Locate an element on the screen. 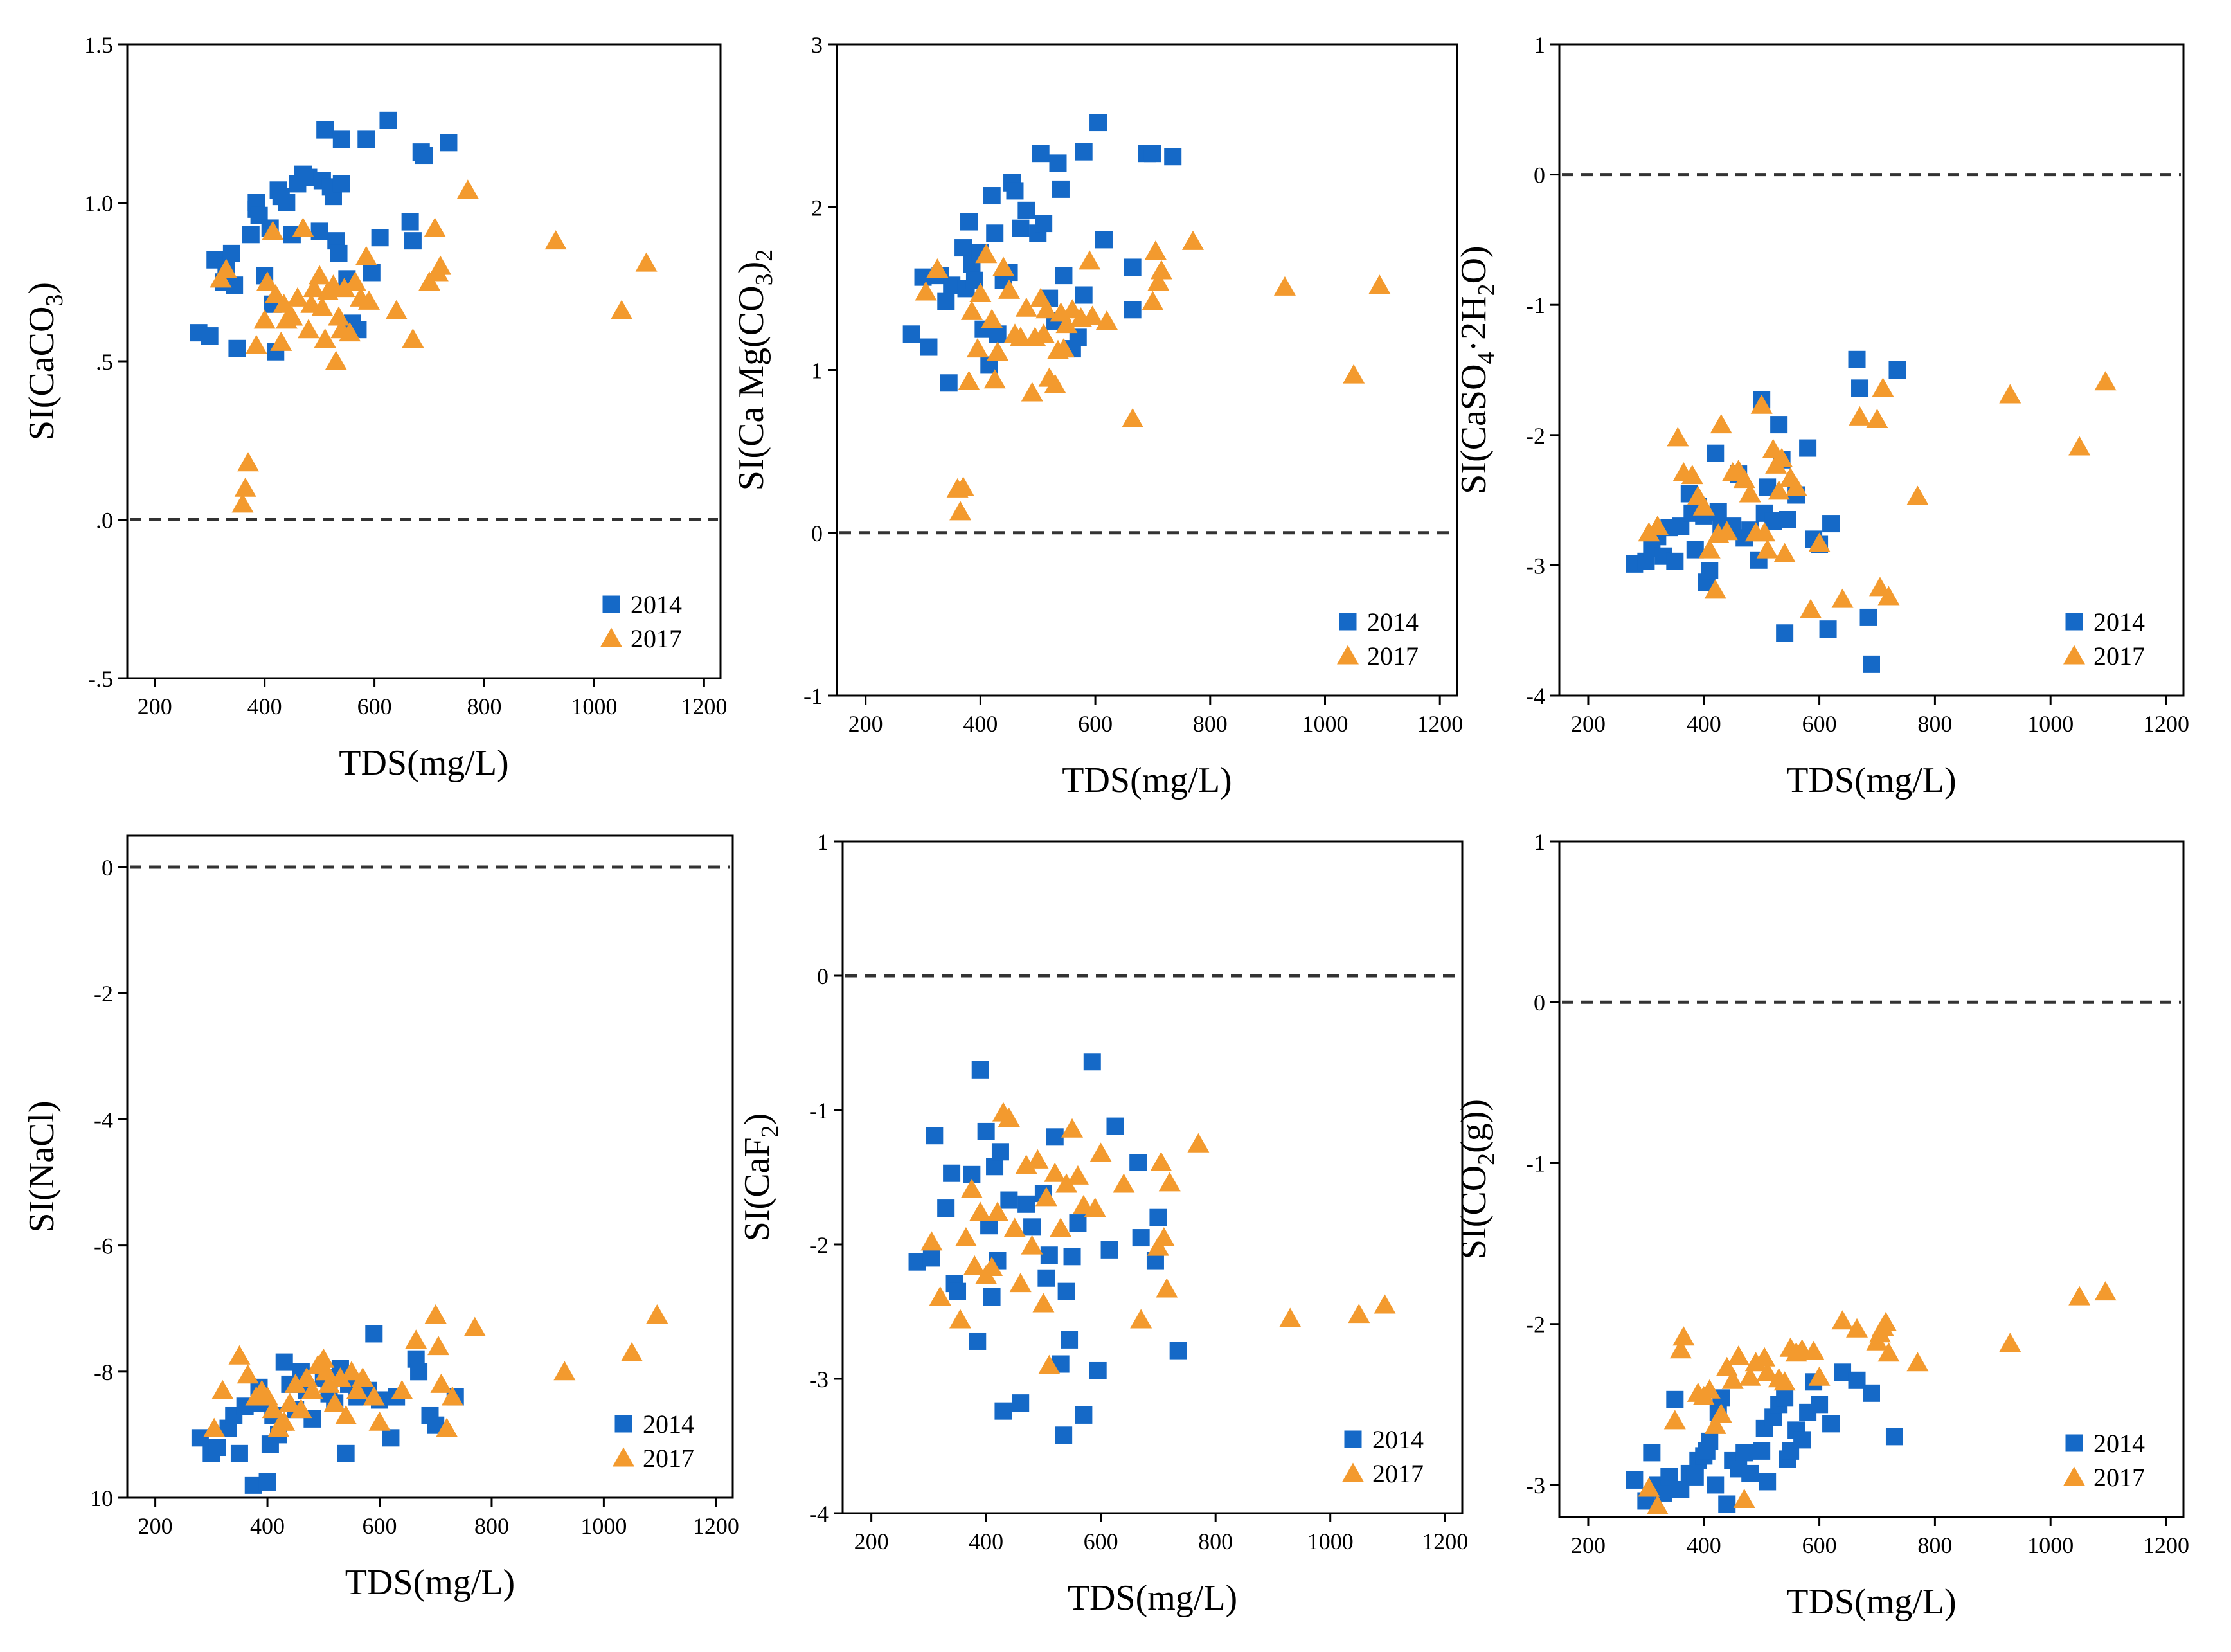 Image resolution: width=2231 pixels, height=1652 pixels. y-tick-label: 10 is located at coordinates (101, 1499).